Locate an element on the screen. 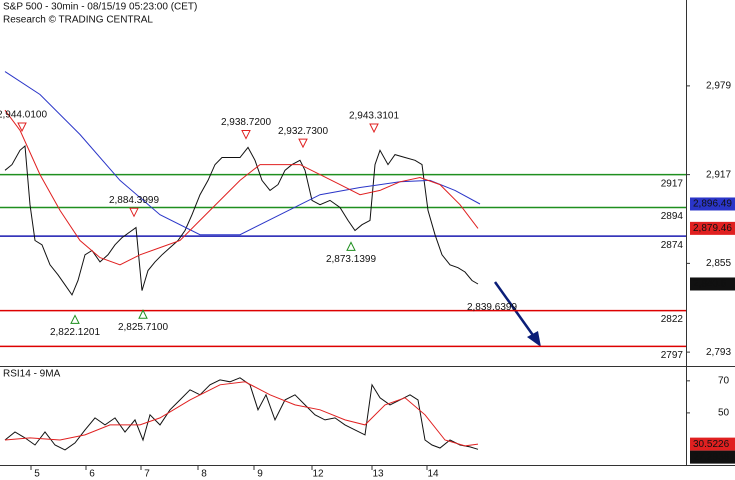 The width and height of the screenshot is (735, 480). trough-label: 2,825.7100 is located at coordinates (143, 327).